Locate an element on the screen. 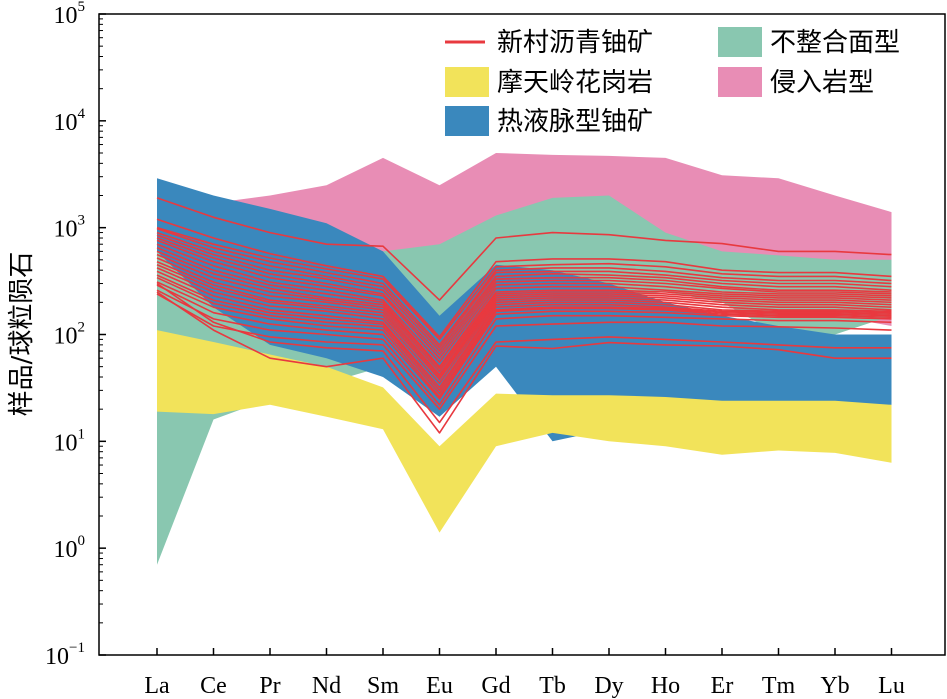  legend-item-intrusion: 侵入岩型 is located at coordinates (796, 82).